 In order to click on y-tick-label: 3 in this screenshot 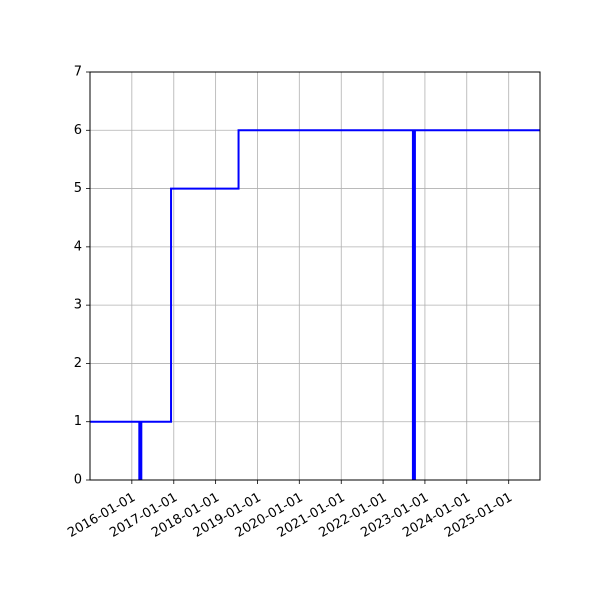, I will do `click(78, 305)`.